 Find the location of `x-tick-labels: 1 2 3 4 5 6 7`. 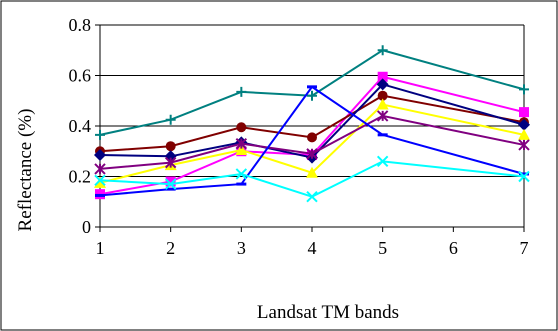

x-tick-labels: 1 2 3 4 5 6 7 is located at coordinates (312, 248).